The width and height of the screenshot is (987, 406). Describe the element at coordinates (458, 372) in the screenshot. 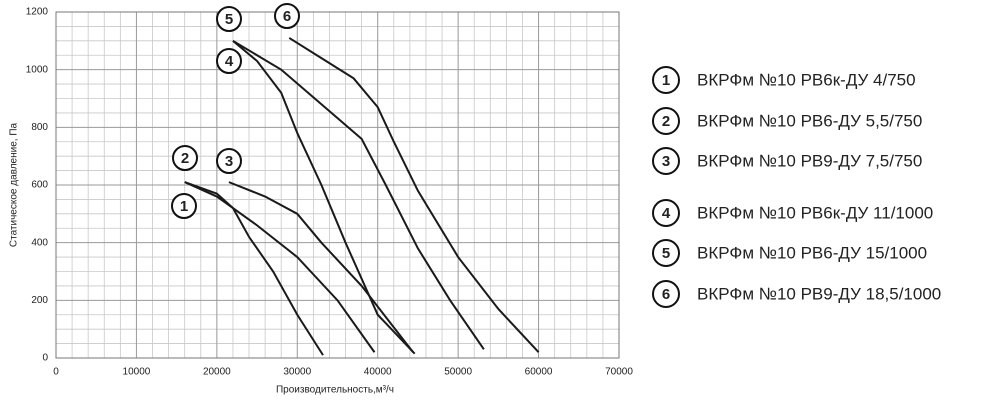

I see `x-tick-label: 50000` at that location.